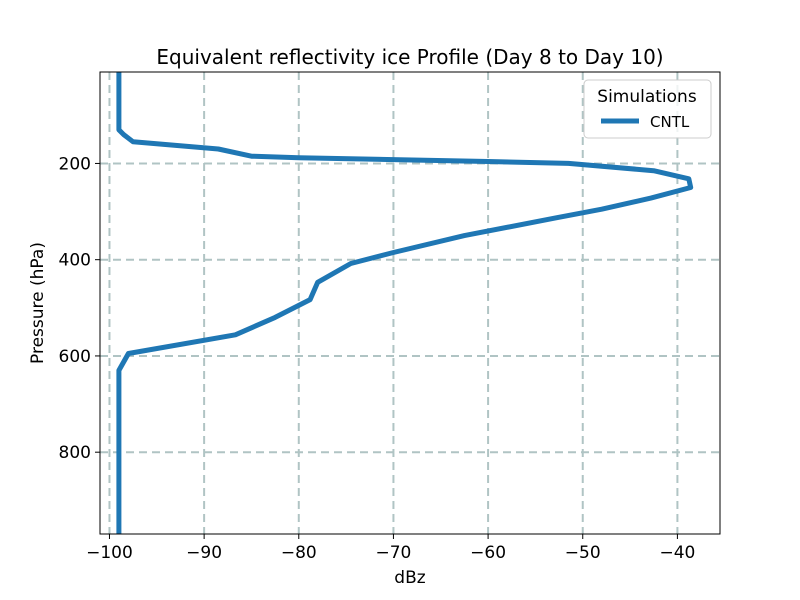  I want to click on legend-title: Simulations, so click(647, 97).